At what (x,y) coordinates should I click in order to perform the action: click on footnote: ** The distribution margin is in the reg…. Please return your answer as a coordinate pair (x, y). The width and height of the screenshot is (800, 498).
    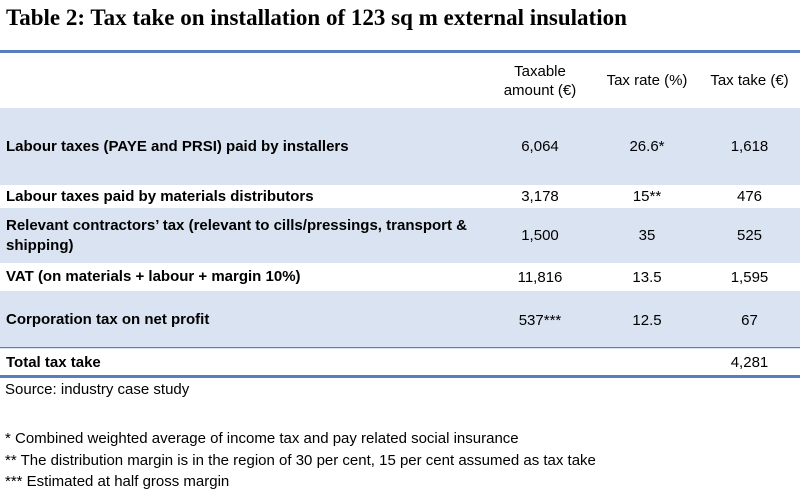
    Looking at the image, I should click on (300, 460).